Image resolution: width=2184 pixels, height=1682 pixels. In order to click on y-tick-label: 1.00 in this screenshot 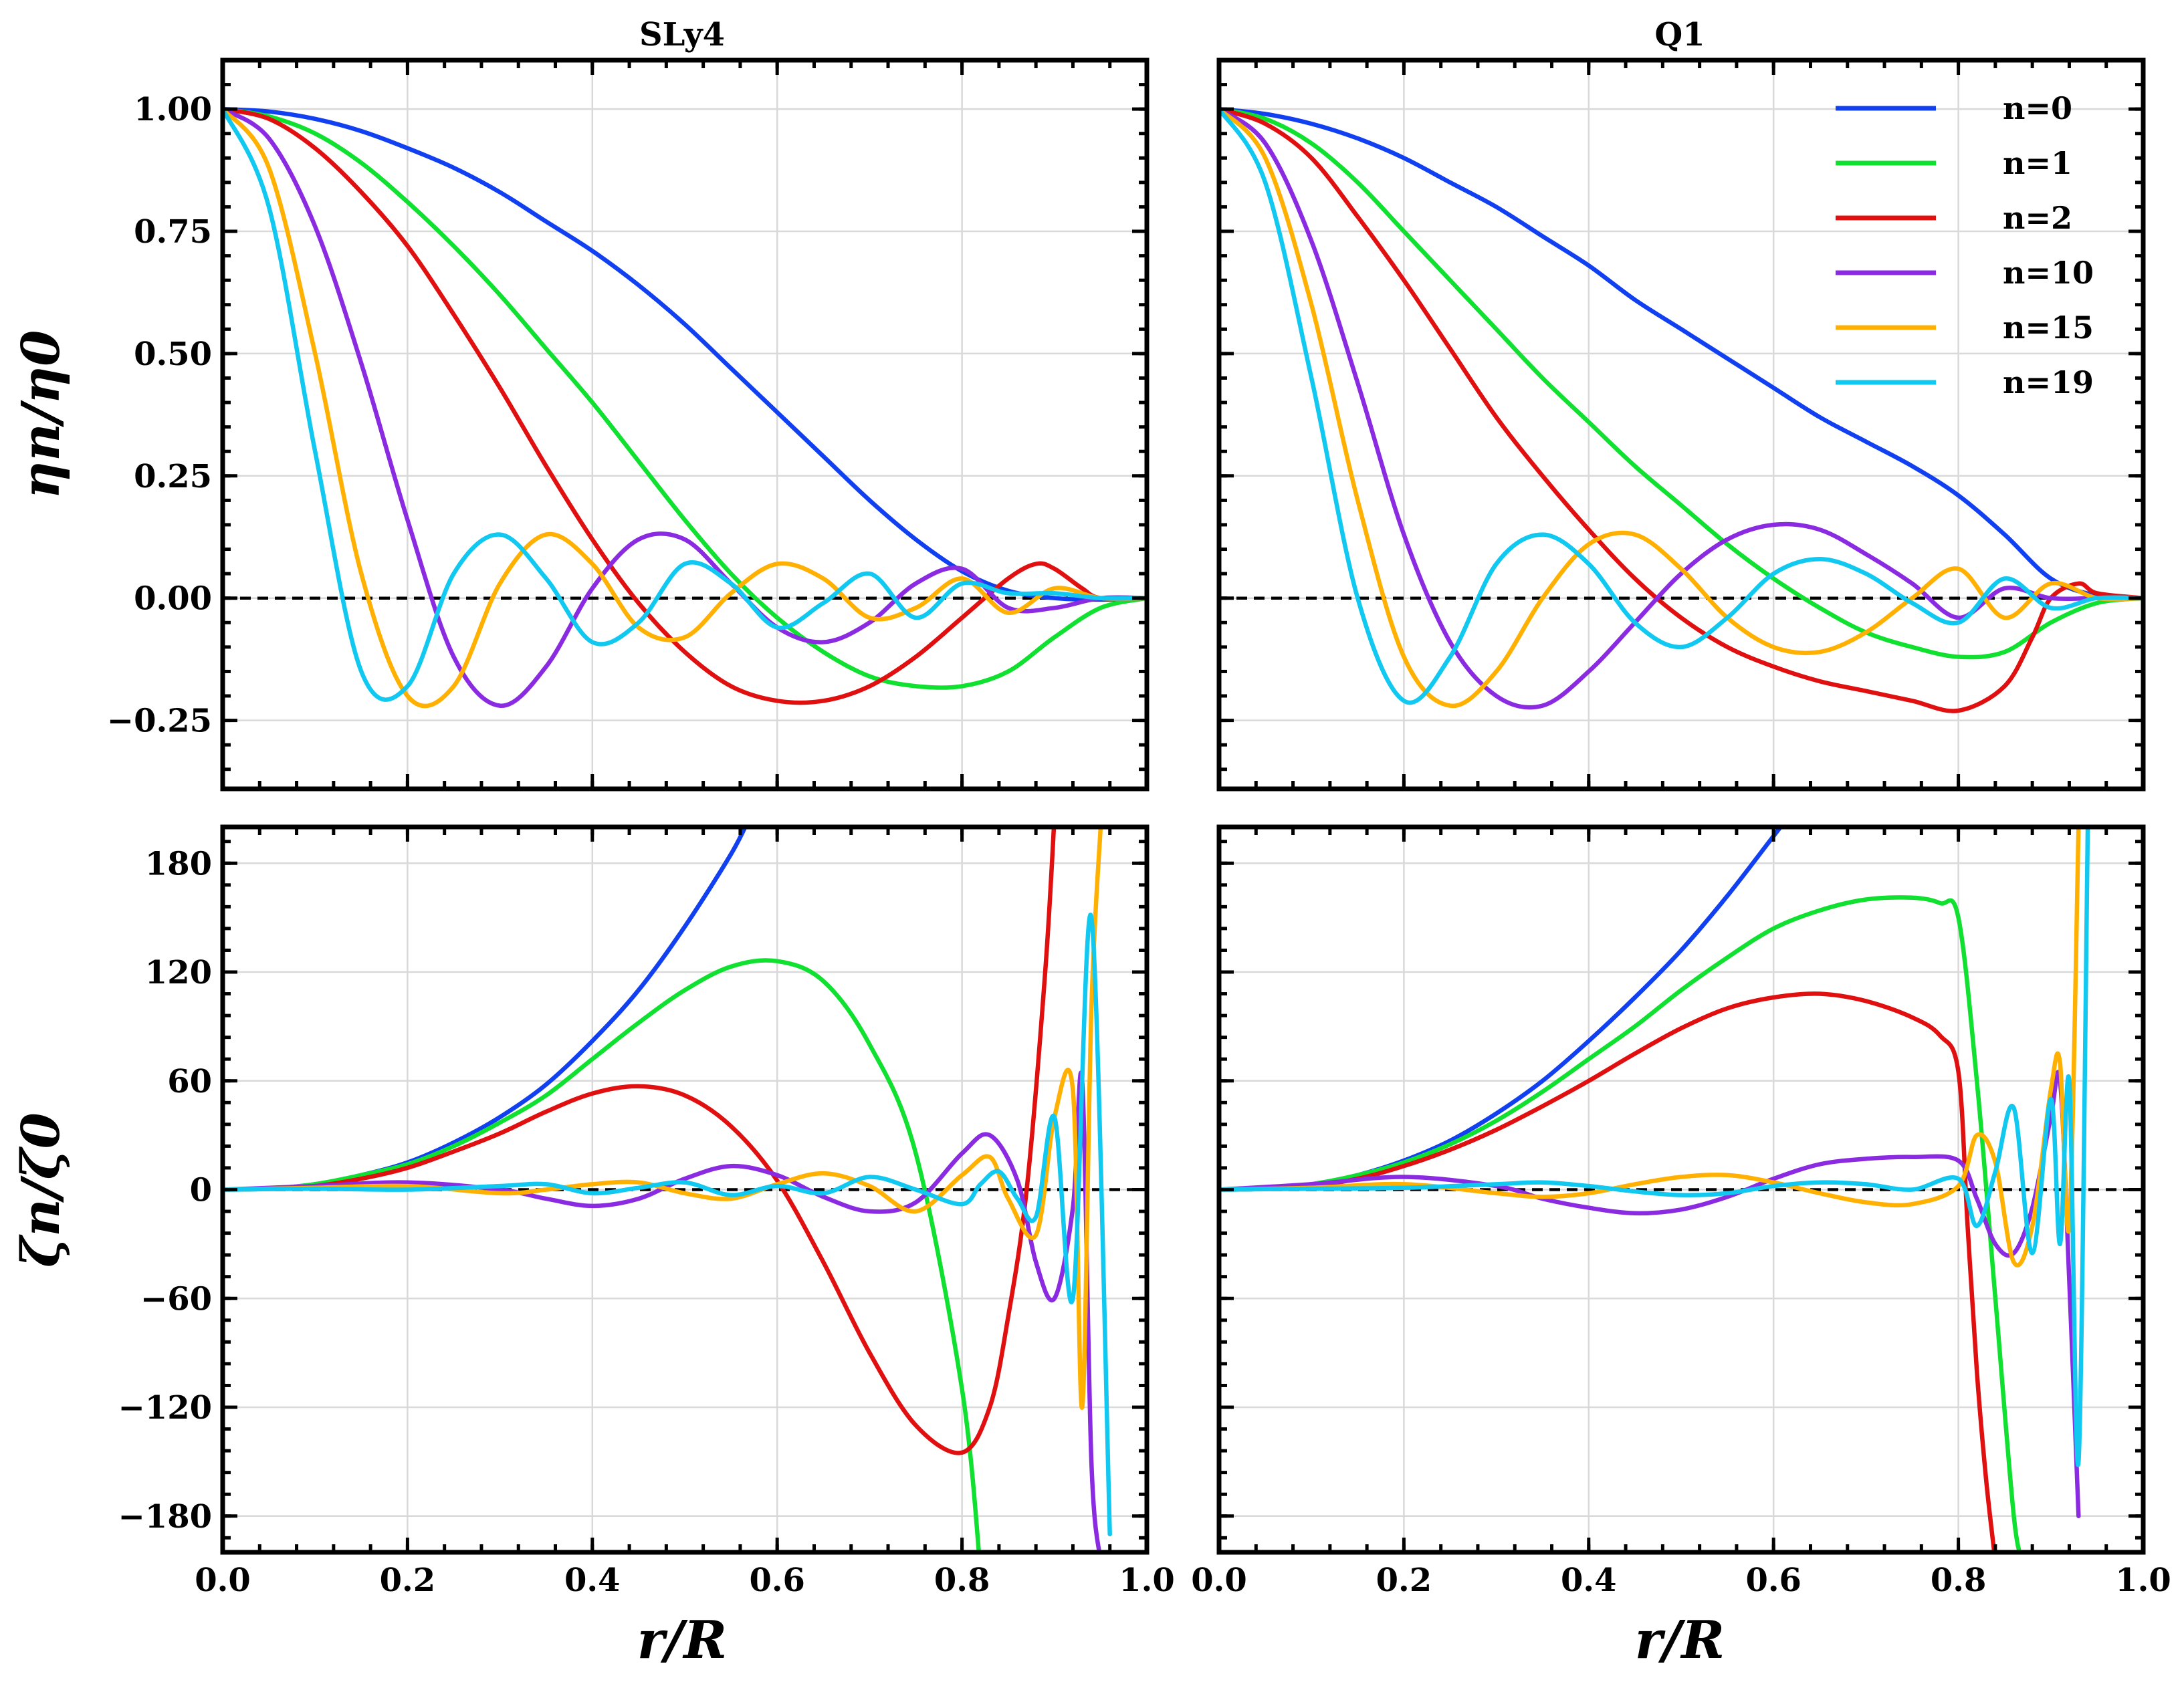, I will do `click(173, 110)`.